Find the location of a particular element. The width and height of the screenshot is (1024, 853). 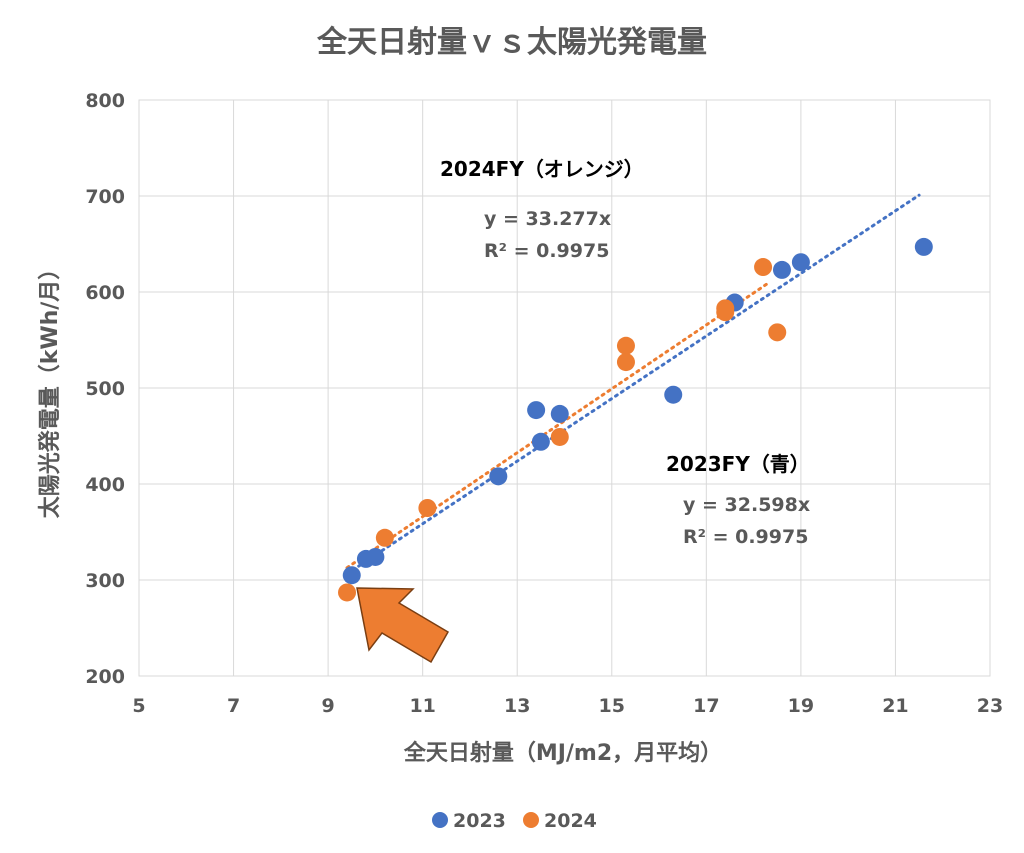

y-tick-label: 200 is located at coordinates (105, 677).